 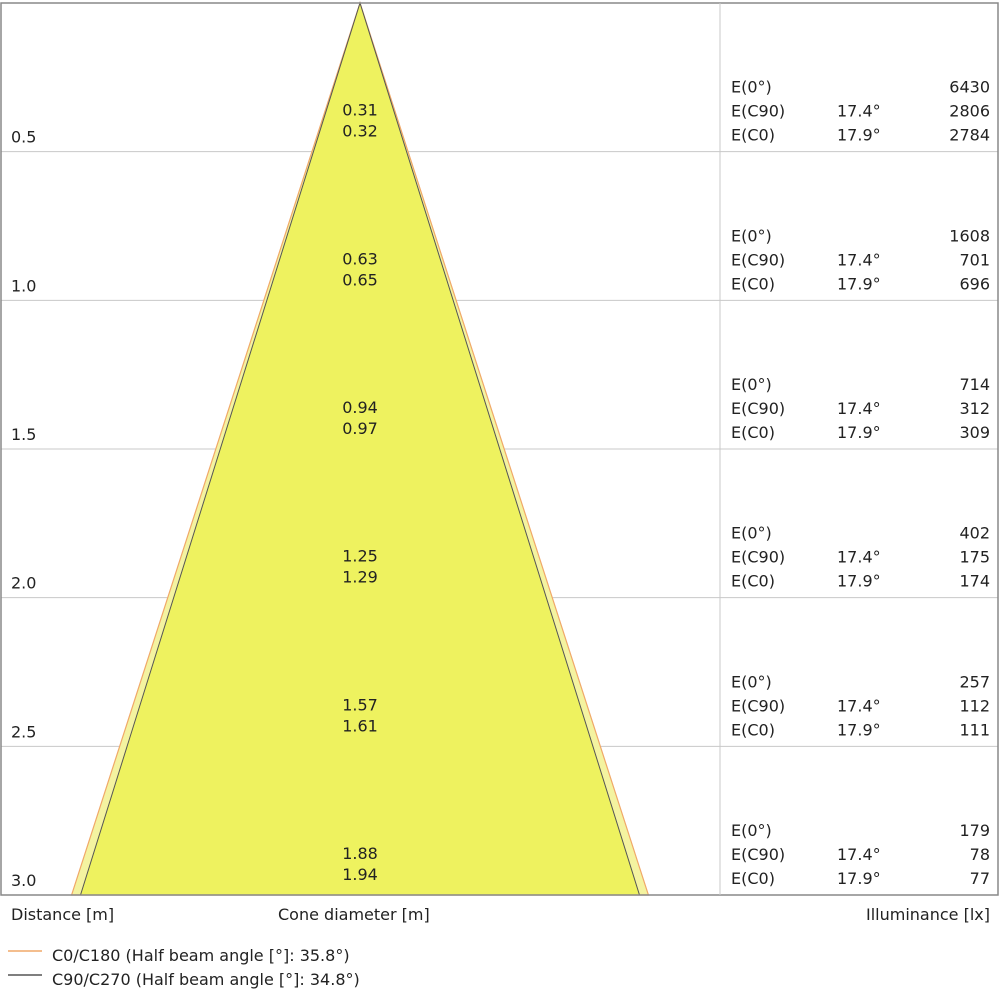 What do you see at coordinates (974, 384) in the screenshot?
I see `e0-value: 714` at bounding box center [974, 384].